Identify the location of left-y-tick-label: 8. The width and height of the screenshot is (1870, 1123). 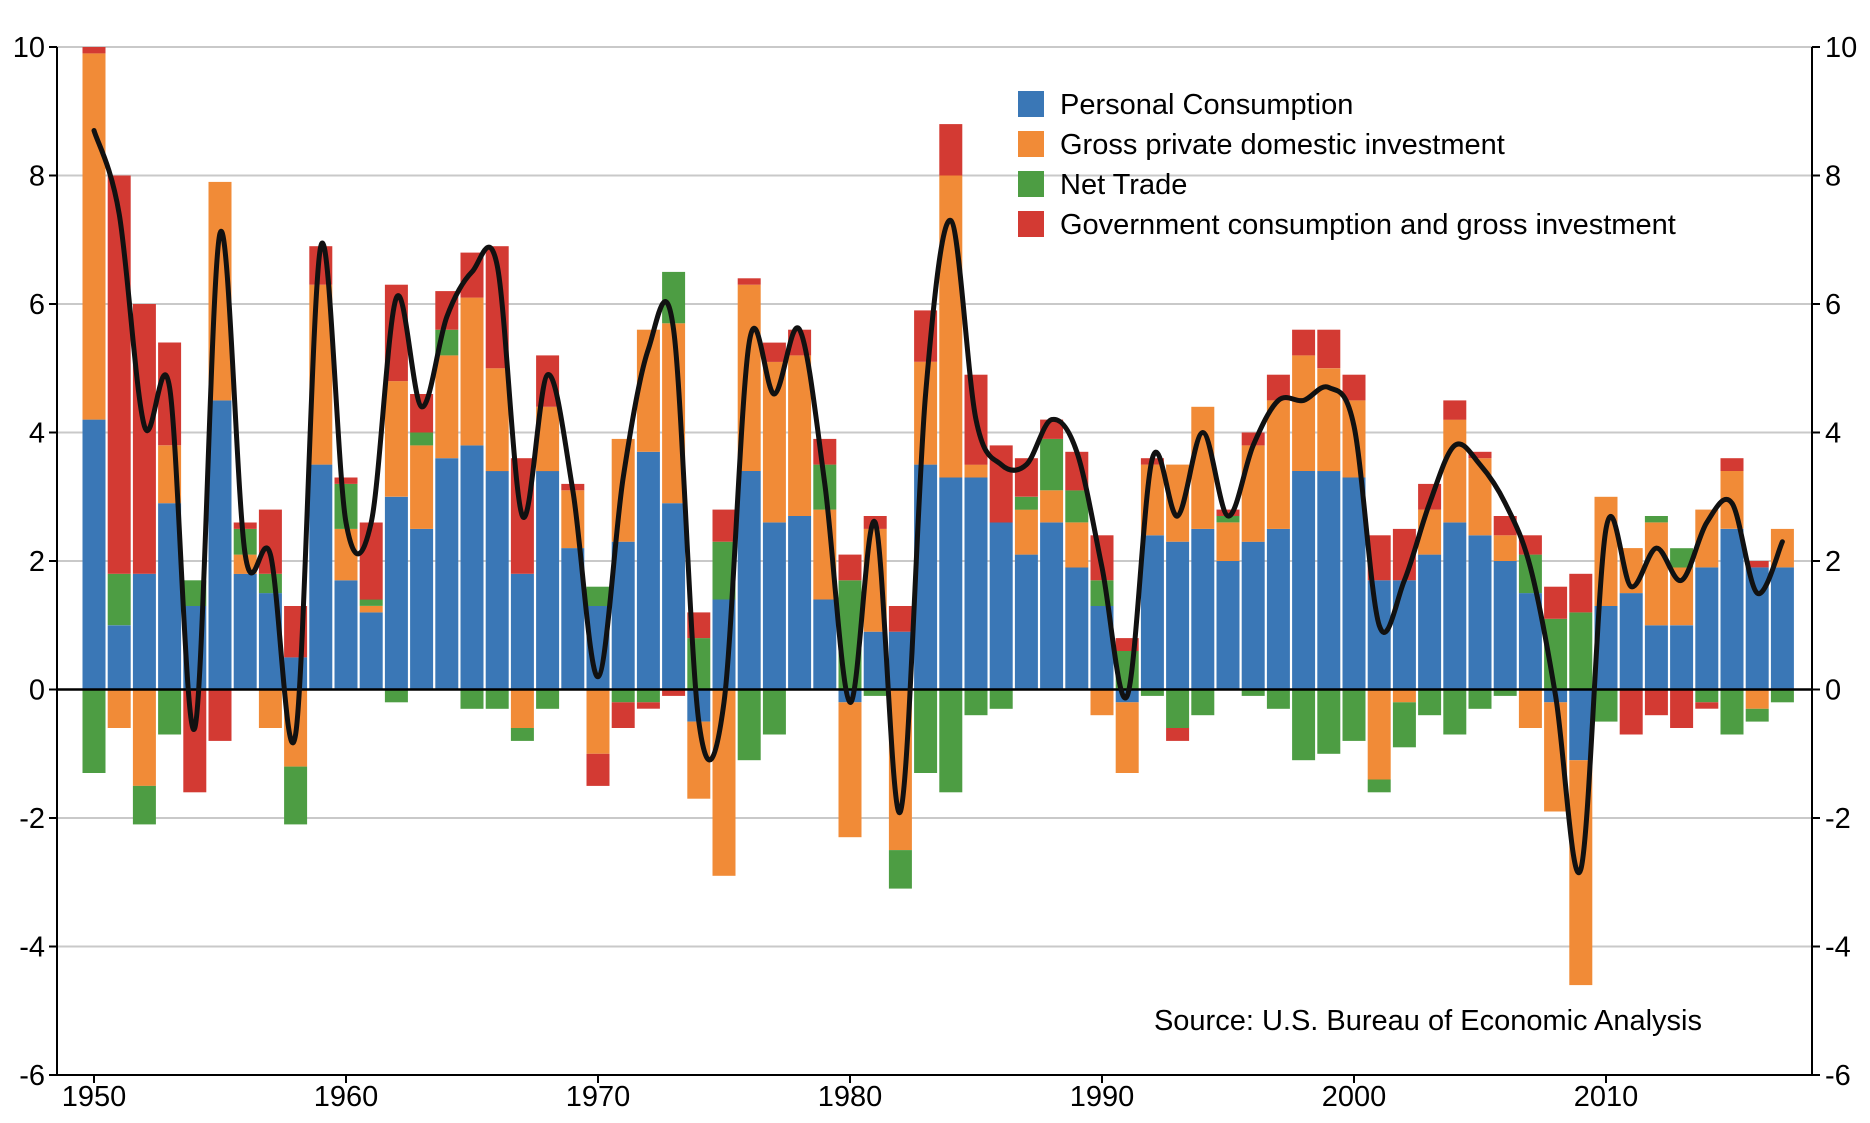
(37, 177).